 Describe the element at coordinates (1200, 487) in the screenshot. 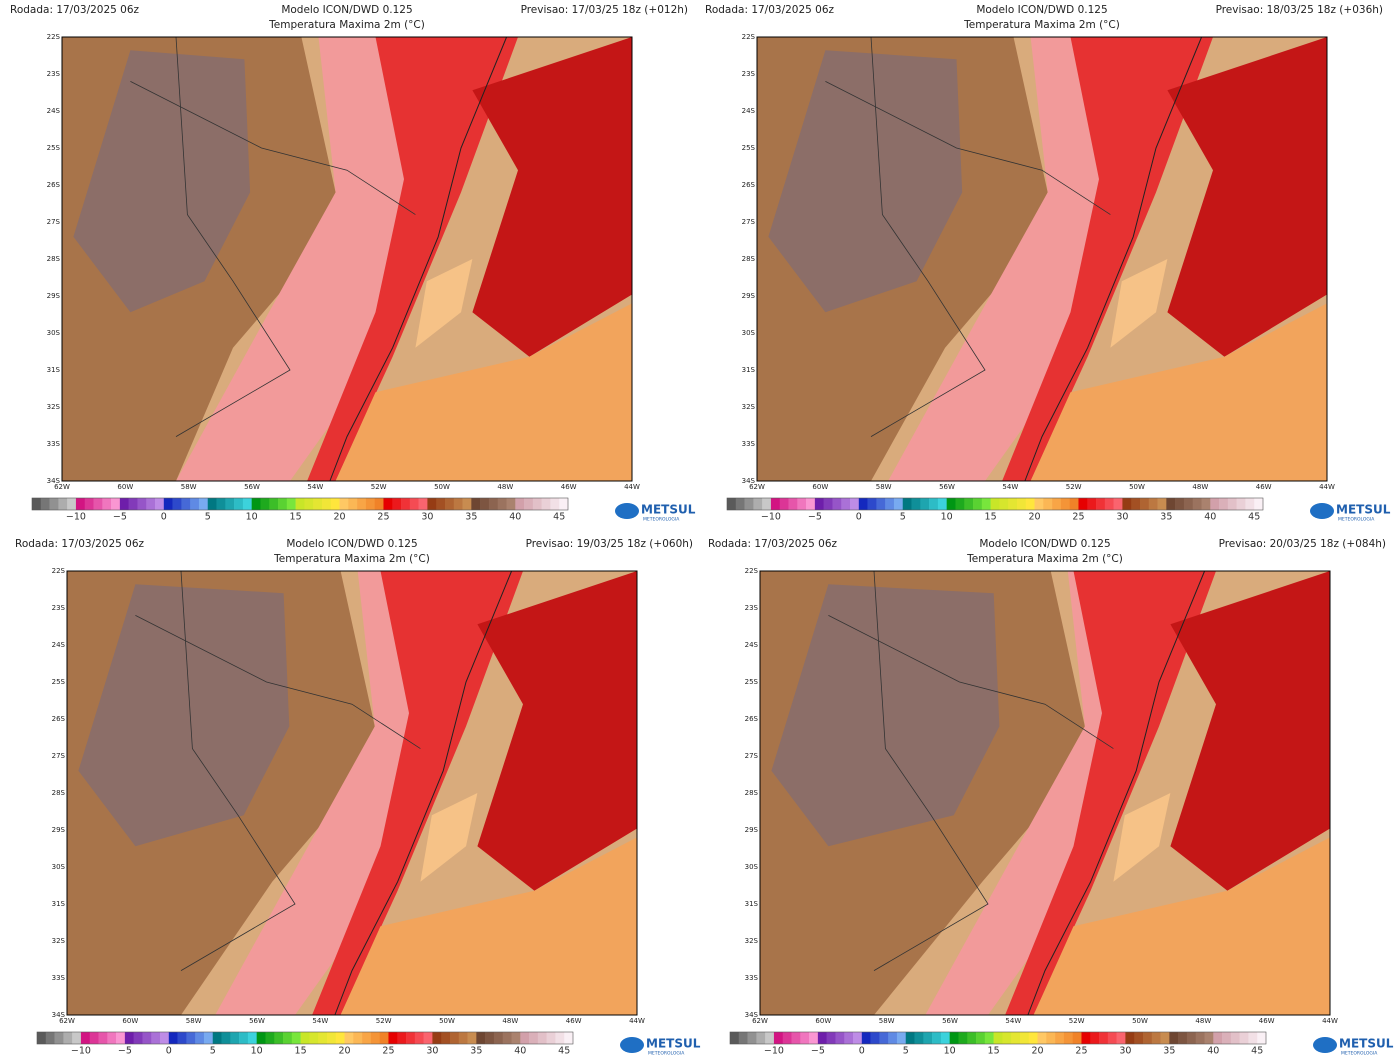

I see `lon-label: 48W` at that location.